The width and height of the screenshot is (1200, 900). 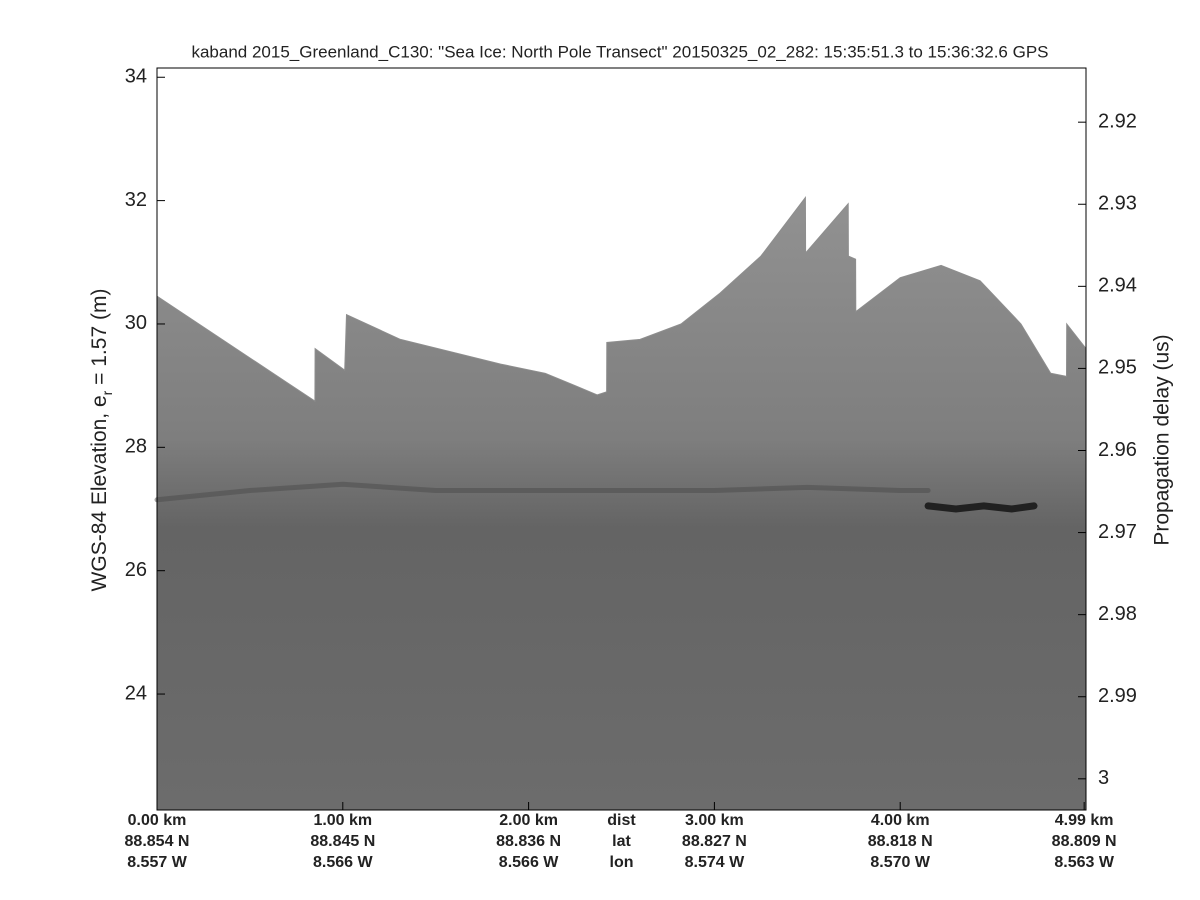 I want to click on y-tick-label: 30, so click(x=136, y=323).